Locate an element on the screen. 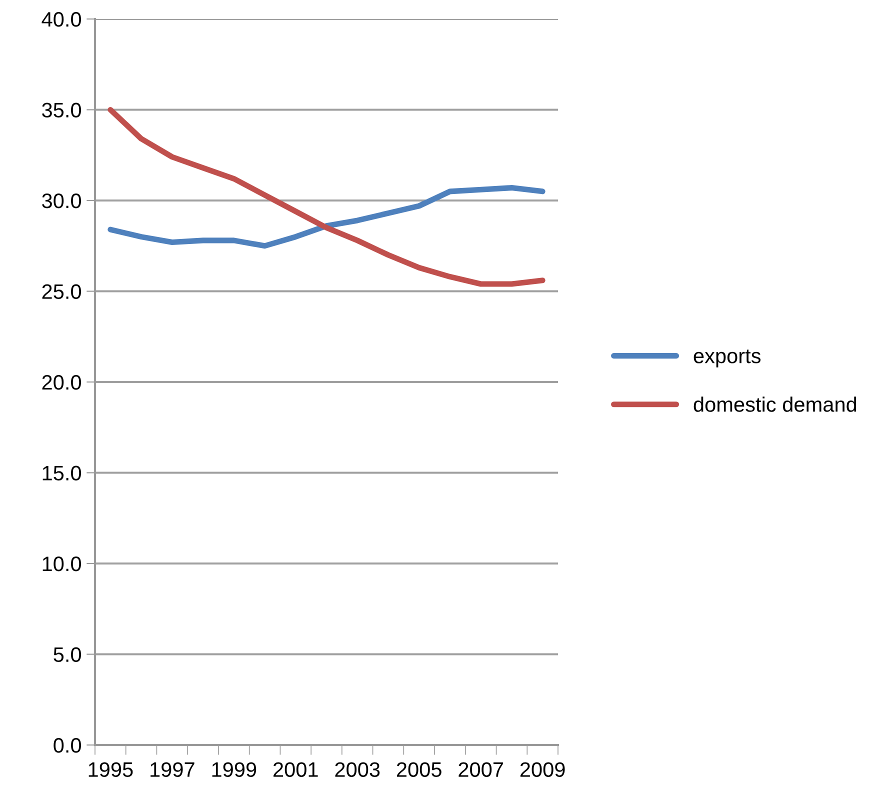  y-tick-label: 35.0 is located at coordinates (61, 110).